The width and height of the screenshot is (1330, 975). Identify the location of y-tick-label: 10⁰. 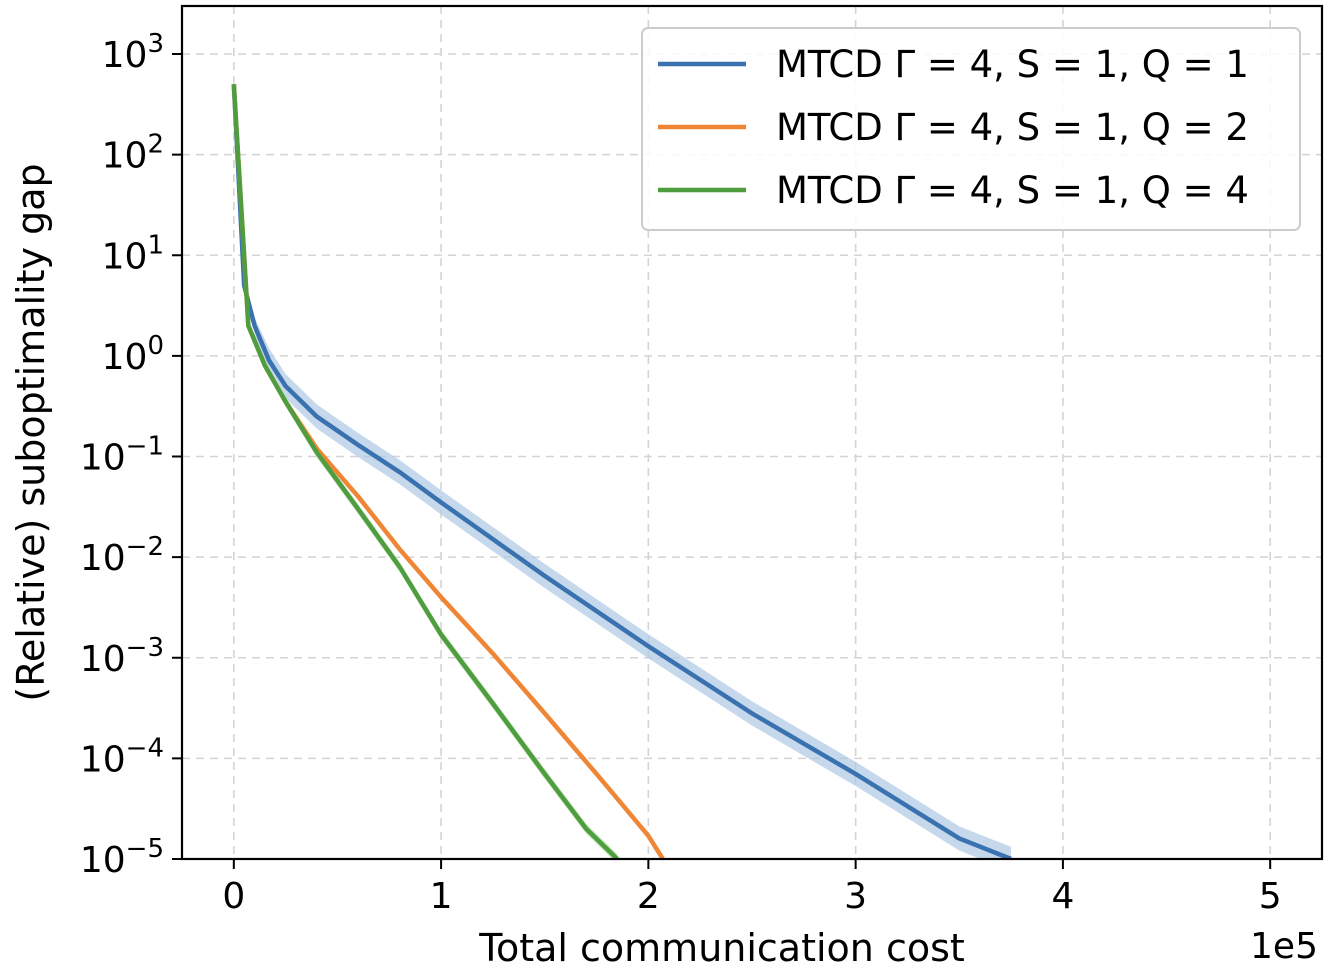
(133, 354).